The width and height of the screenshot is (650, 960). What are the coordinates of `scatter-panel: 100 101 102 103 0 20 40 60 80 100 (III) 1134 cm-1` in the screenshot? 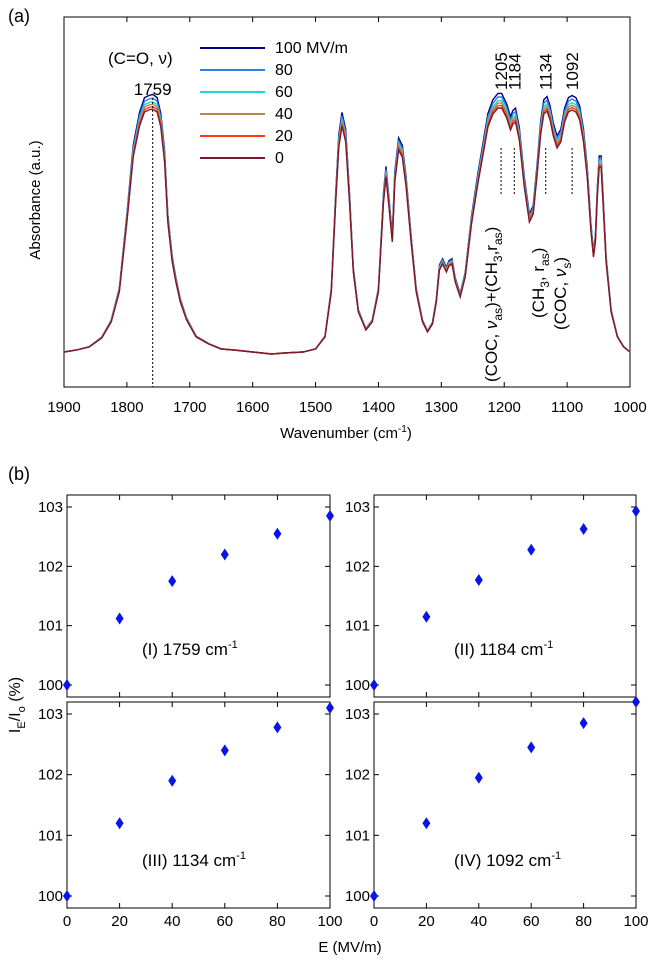 It's located at (190, 815).